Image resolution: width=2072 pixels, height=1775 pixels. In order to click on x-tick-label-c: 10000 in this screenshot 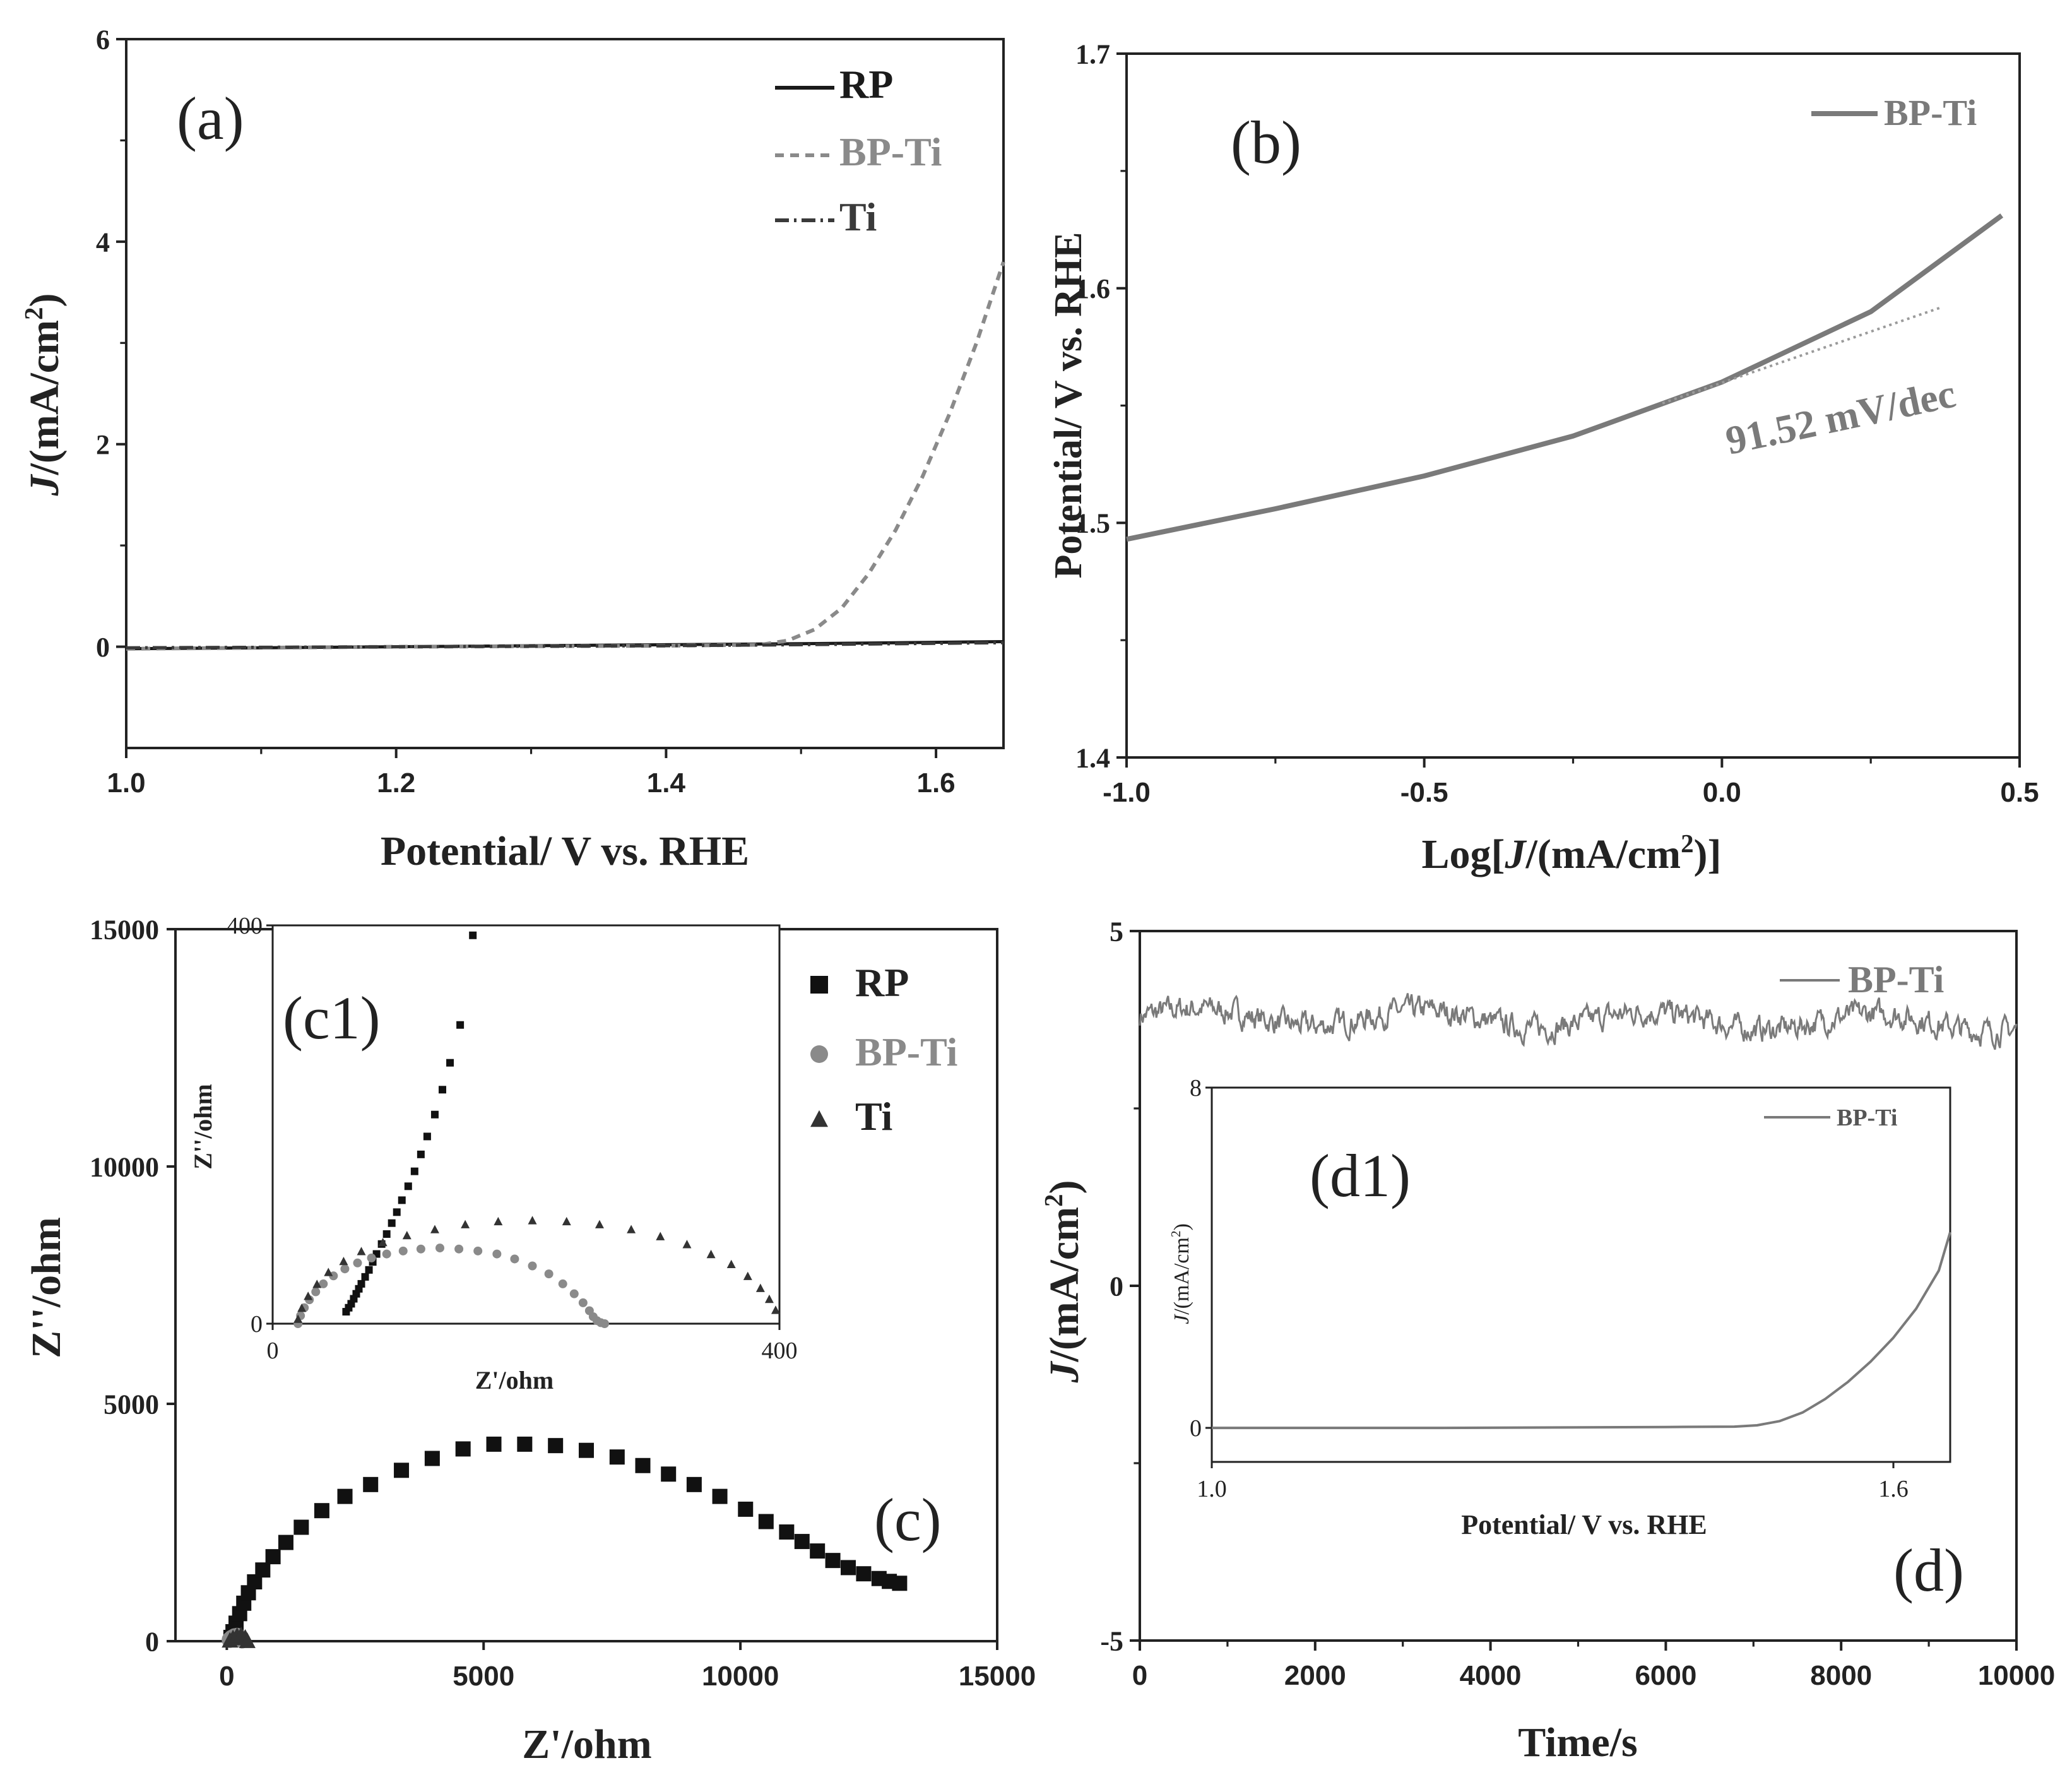, I will do `click(741, 1676)`.